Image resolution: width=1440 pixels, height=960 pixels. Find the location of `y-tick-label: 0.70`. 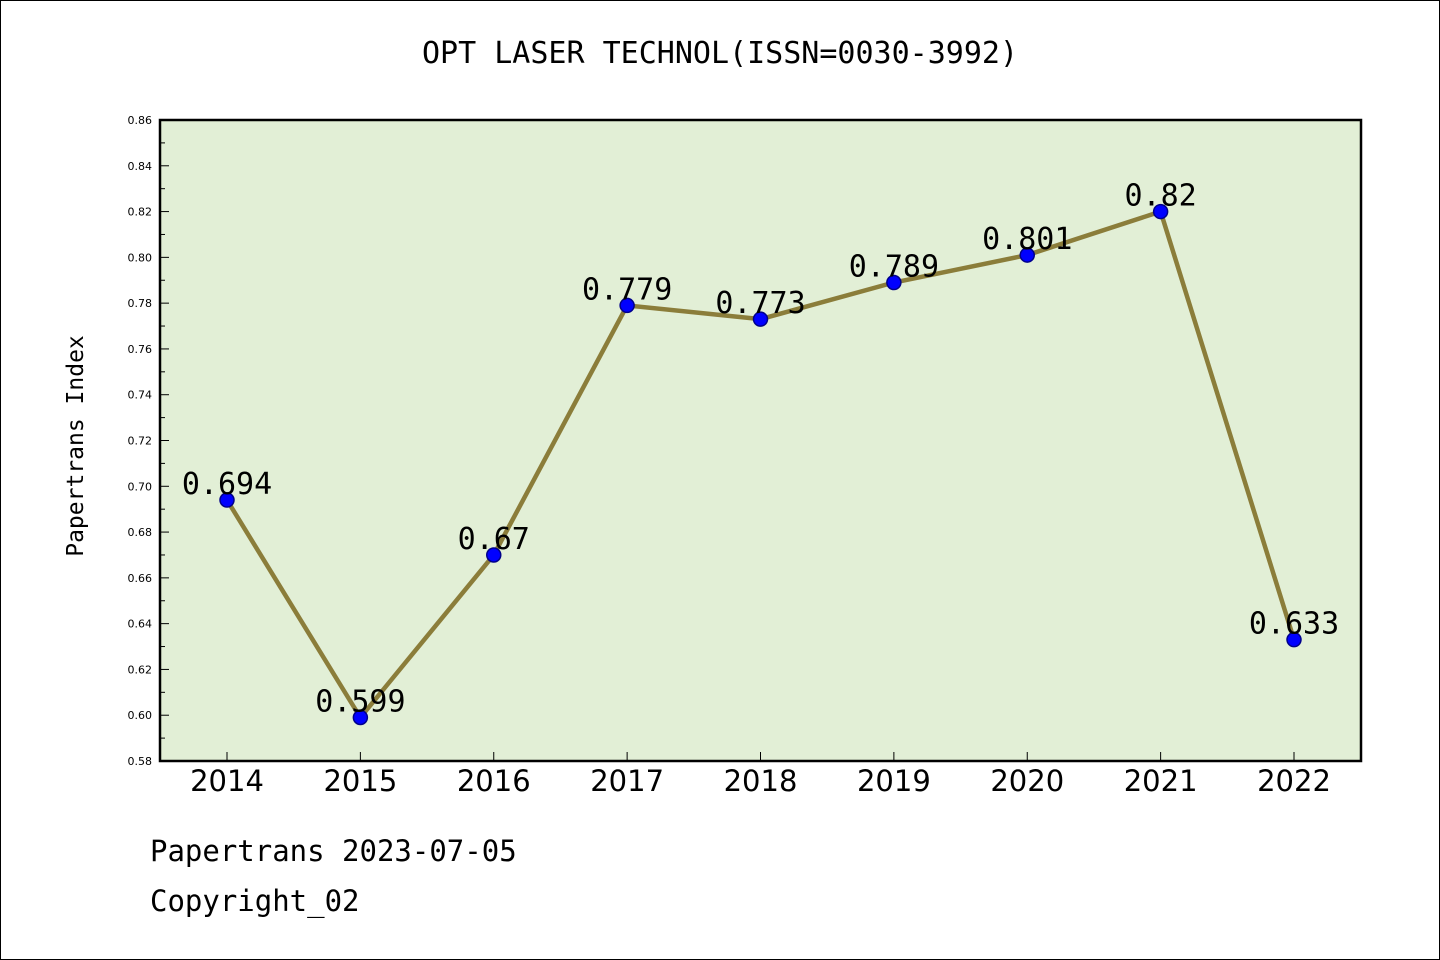

y-tick-label: 0.70 is located at coordinates (140, 486).